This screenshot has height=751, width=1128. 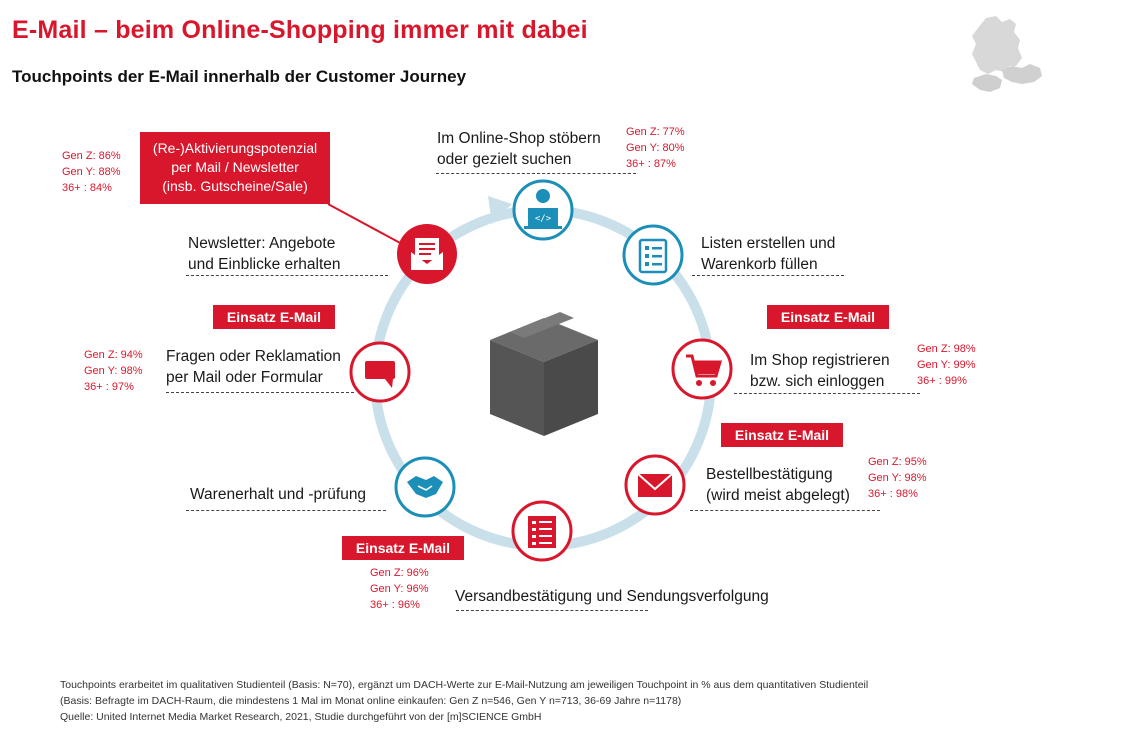 I want to click on list-label: Listen erstellen und Warenkorb füllen, so click(x=768, y=254).